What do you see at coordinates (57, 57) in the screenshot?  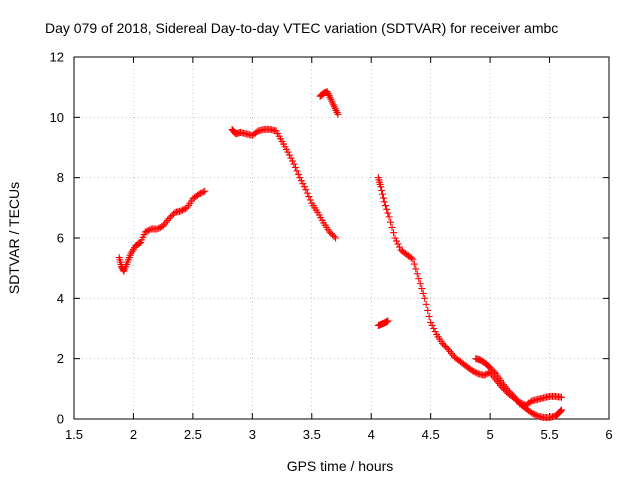 I see `y-tick-label: 12` at bounding box center [57, 57].